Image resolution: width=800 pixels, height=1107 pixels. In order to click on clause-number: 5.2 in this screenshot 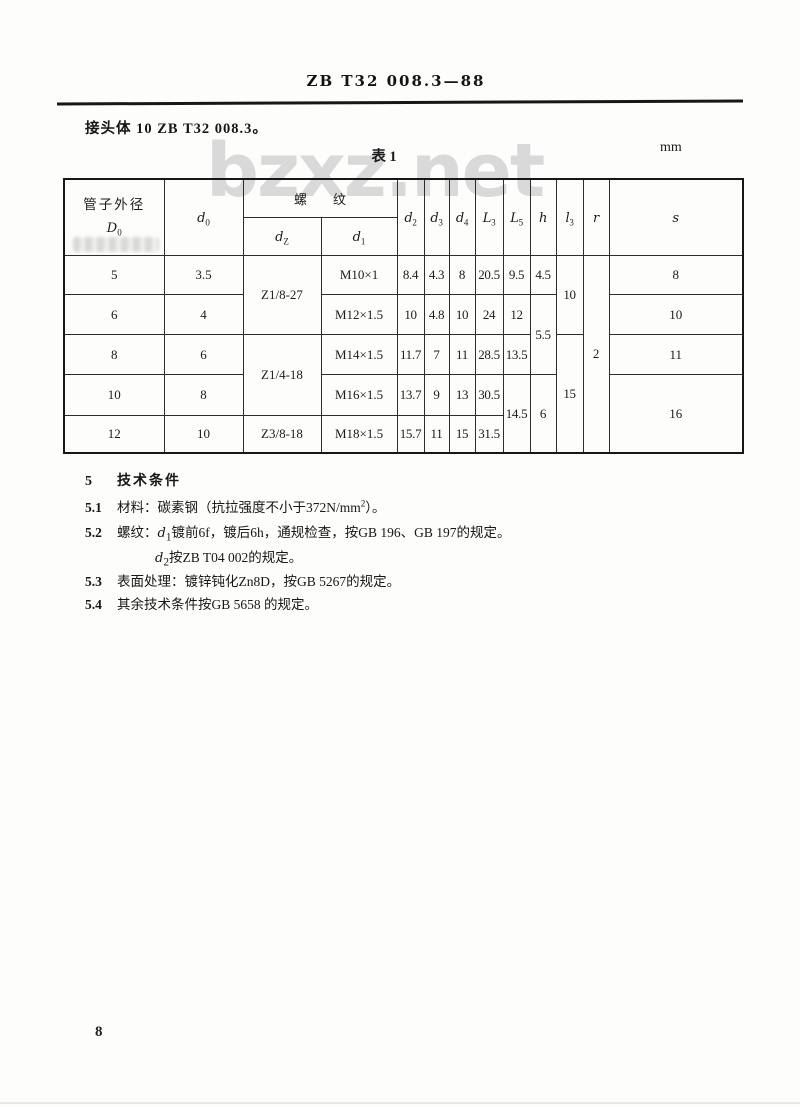, I will do `click(93, 532)`.